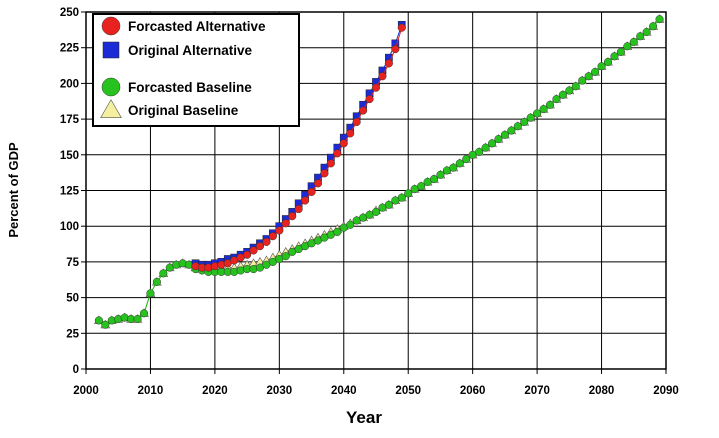  I want to click on x-tick-label: 2080, so click(602, 391).